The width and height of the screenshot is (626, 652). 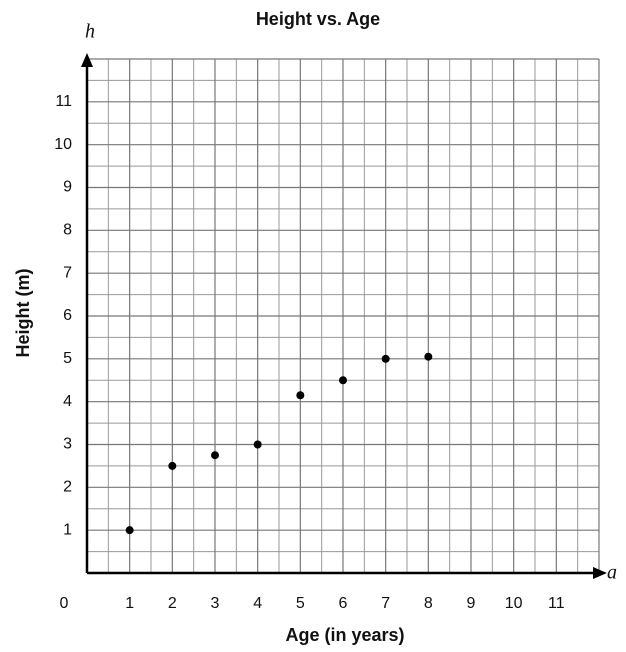 What do you see at coordinates (344, 635) in the screenshot?
I see `x-axis-label: Age (in years)` at bounding box center [344, 635].